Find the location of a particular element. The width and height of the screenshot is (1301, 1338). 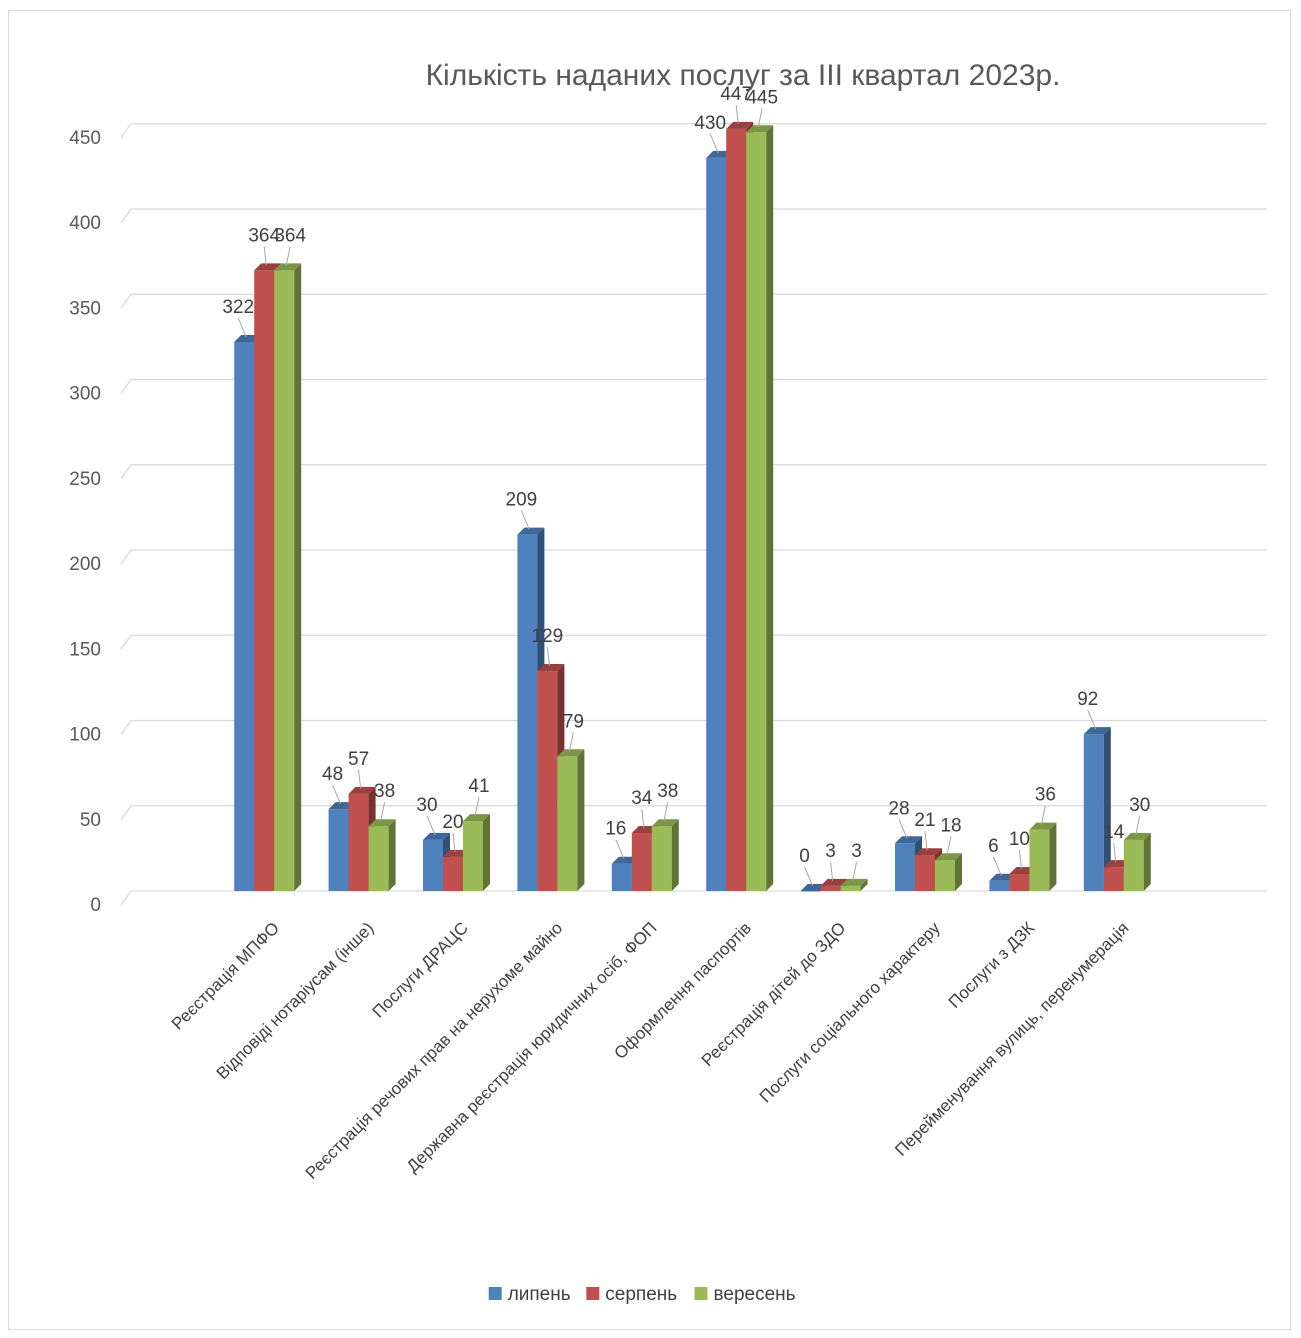

data-label: 364 is located at coordinates (264, 235).